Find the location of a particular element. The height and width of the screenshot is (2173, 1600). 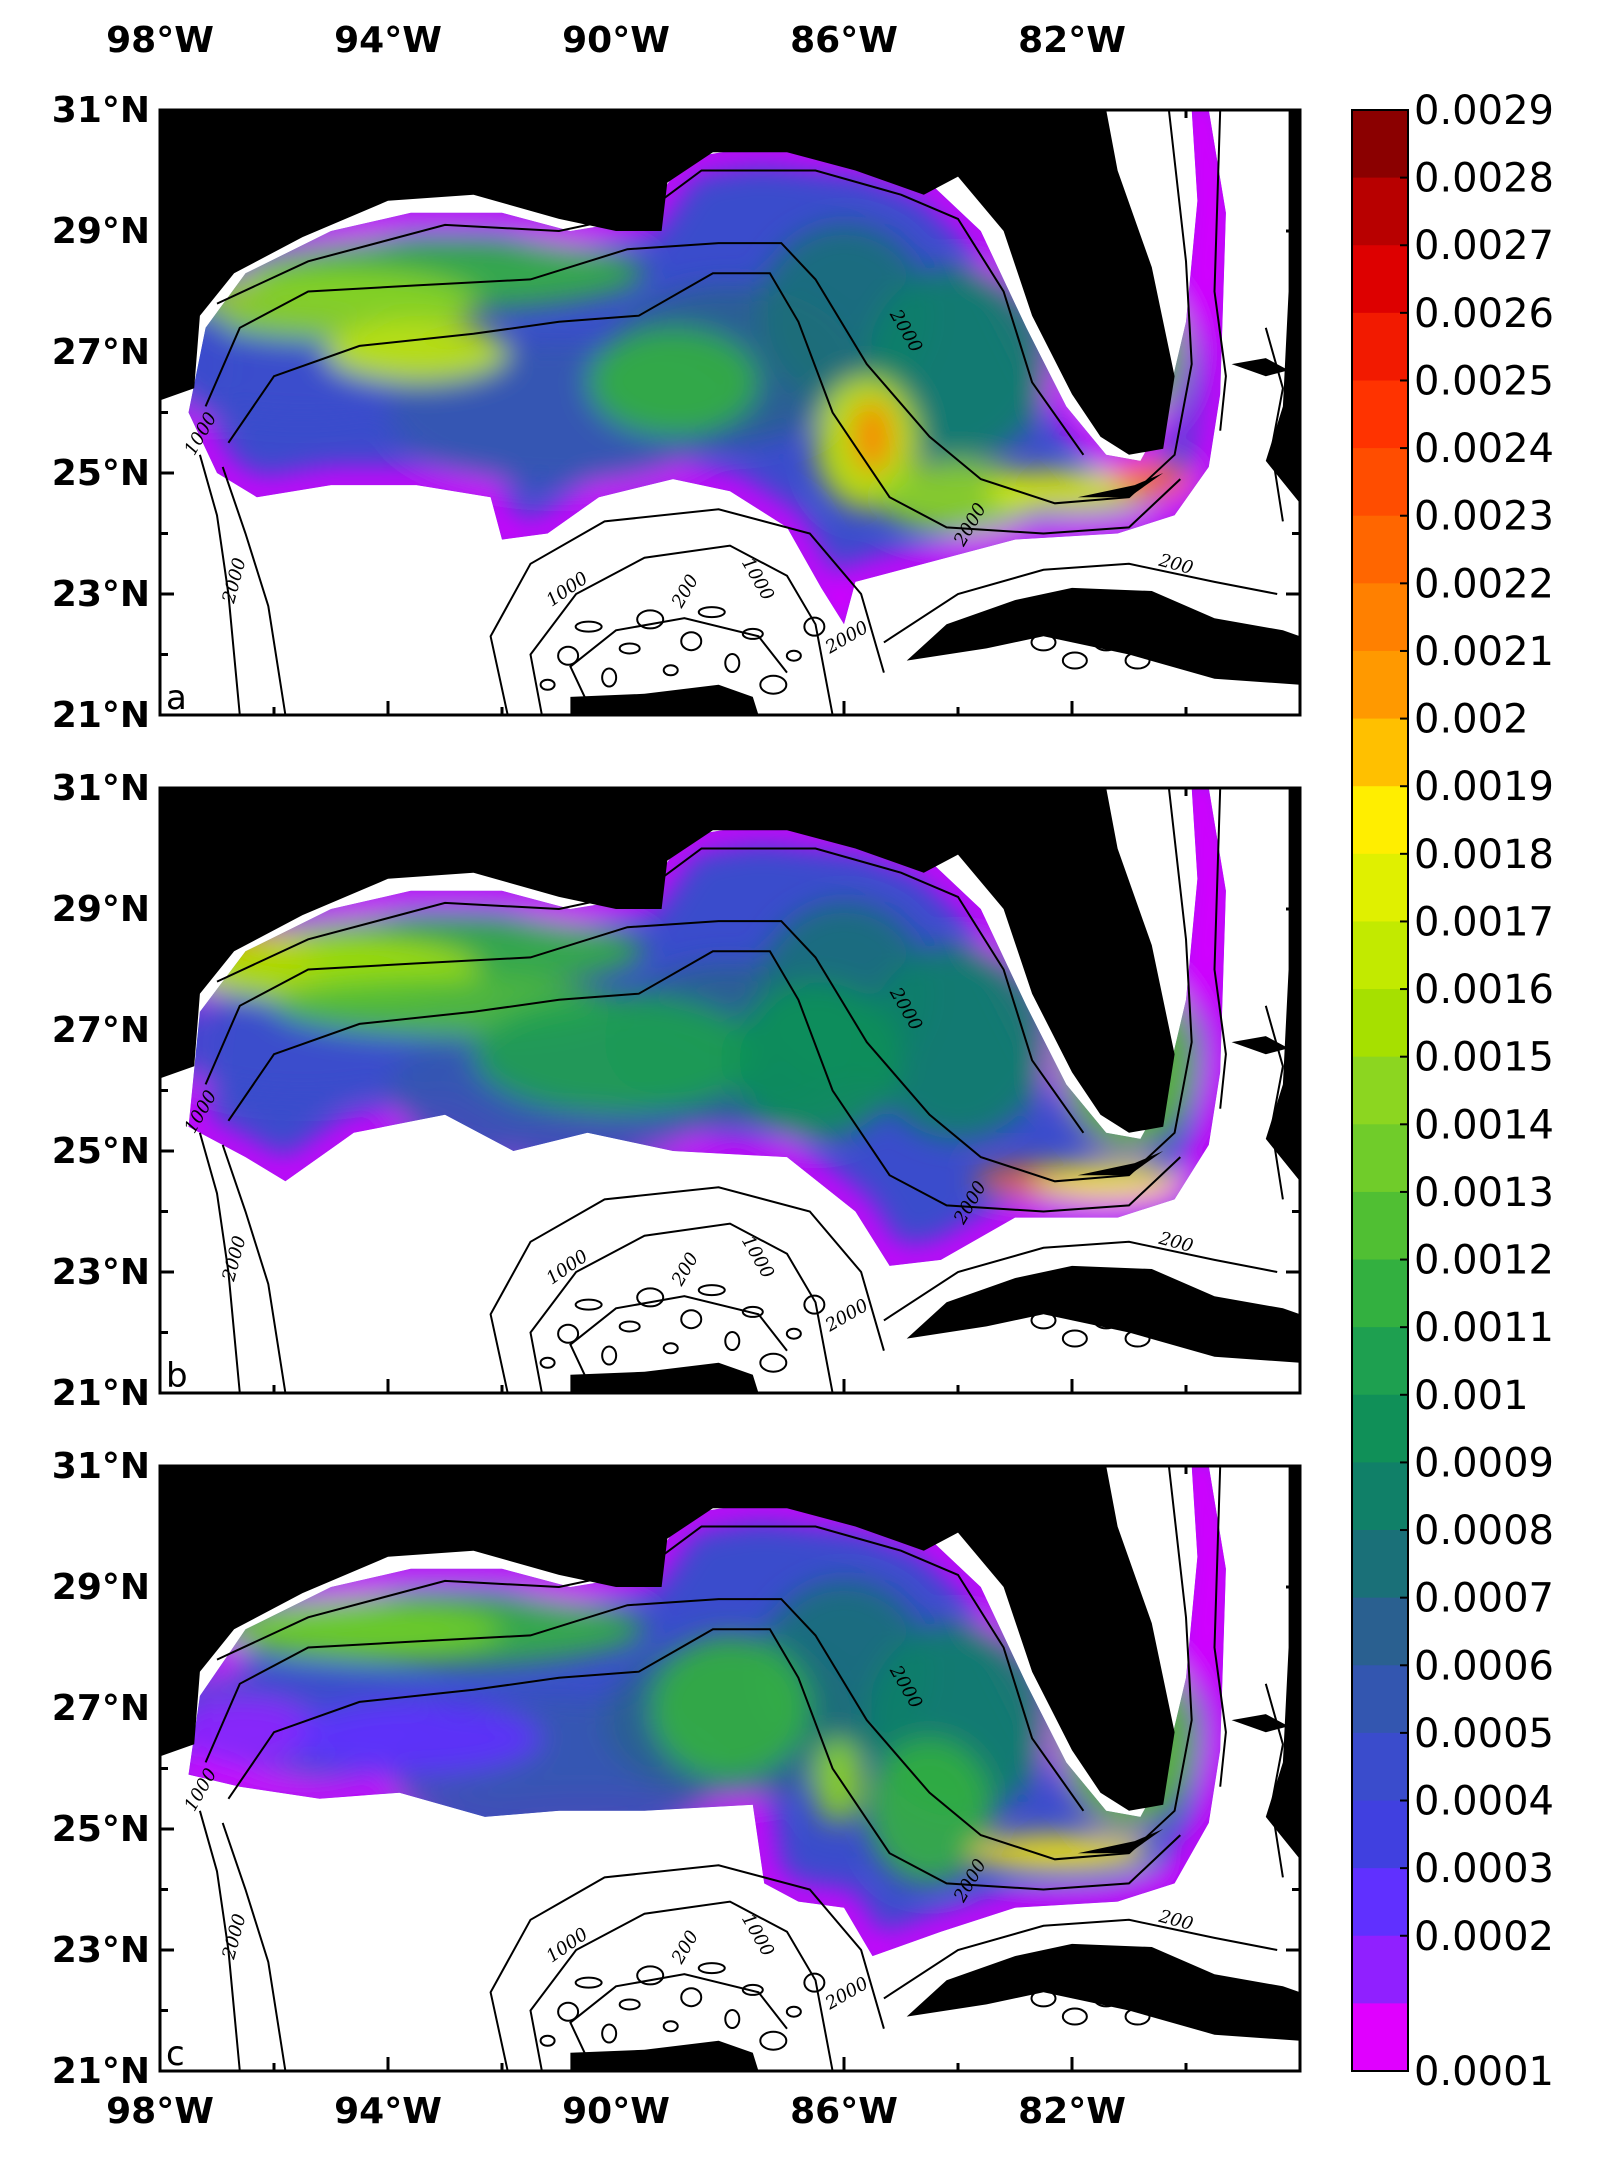

colorbar-label: 0.0021 is located at coordinates (1484, 652).